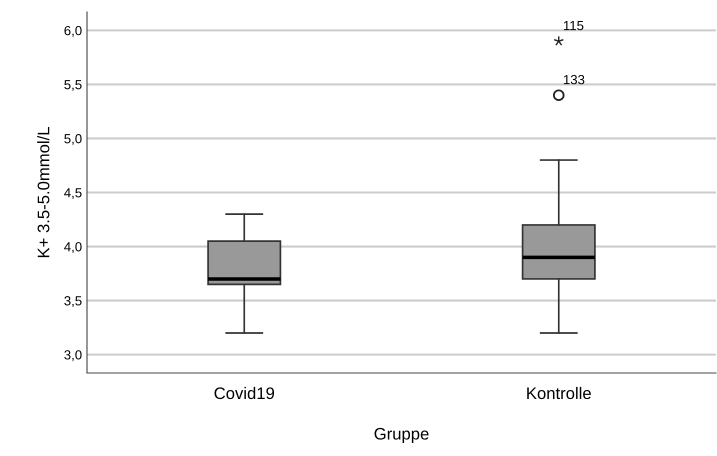 This screenshot has width=717, height=456. I want to click on y-tick-label: 4,0, so click(73, 248).